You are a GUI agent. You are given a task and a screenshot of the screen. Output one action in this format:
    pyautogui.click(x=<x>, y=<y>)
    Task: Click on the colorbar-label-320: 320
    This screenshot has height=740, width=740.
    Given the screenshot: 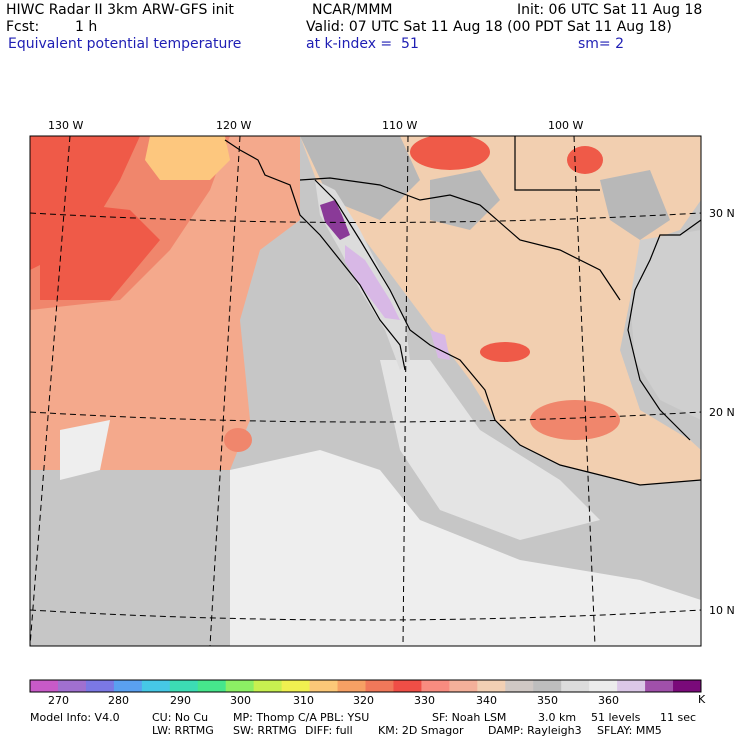 What is the action you would take?
    pyautogui.click(x=363, y=700)
    